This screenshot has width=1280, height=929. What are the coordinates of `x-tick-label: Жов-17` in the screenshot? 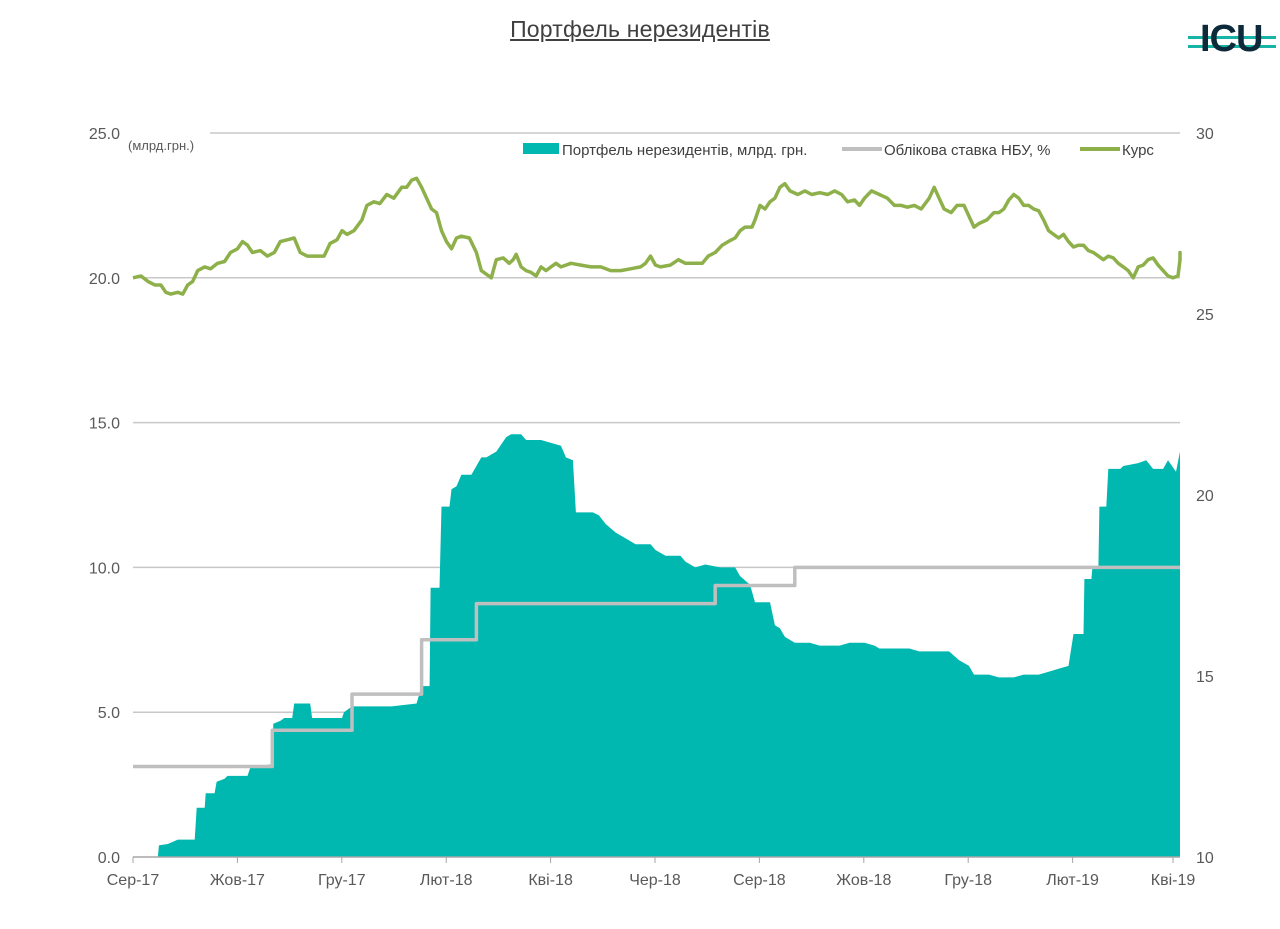 It's located at (237, 880).